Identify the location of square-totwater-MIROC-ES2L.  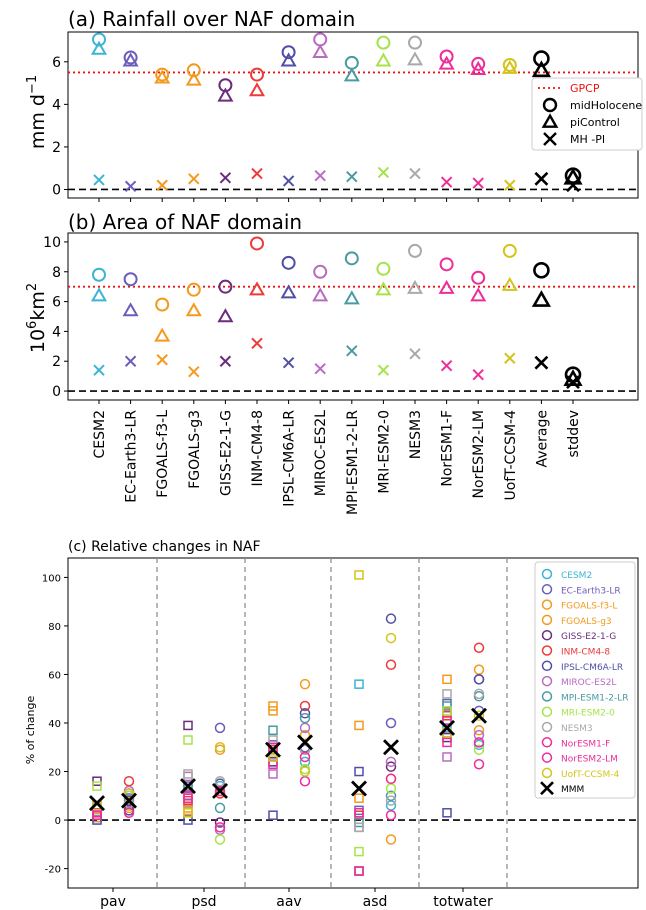
(447, 757).